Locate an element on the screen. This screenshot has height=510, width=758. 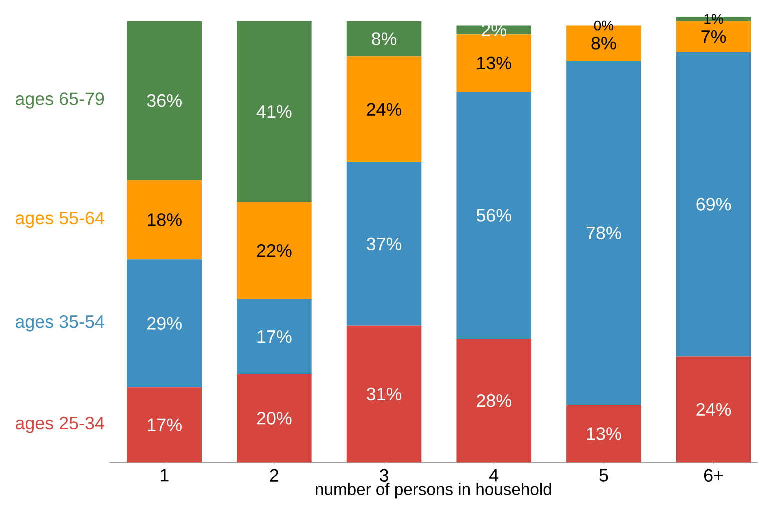
data-label: 31% is located at coordinates (384, 394).